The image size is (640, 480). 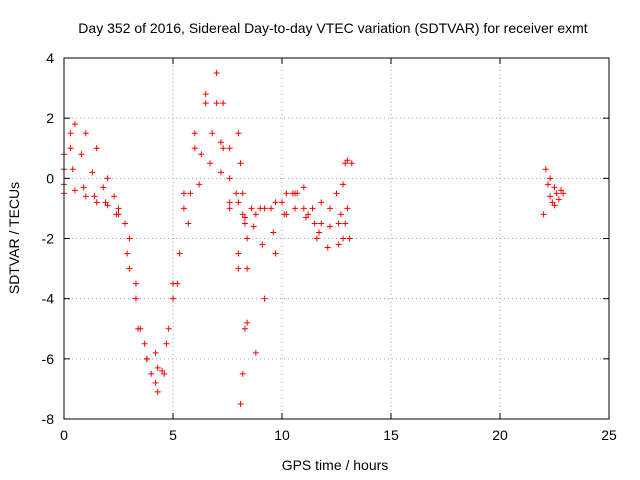 What do you see at coordinates (50, 178) in the screenshot?
I see `y-tick-label: 0` at bounding box center [50, 178].